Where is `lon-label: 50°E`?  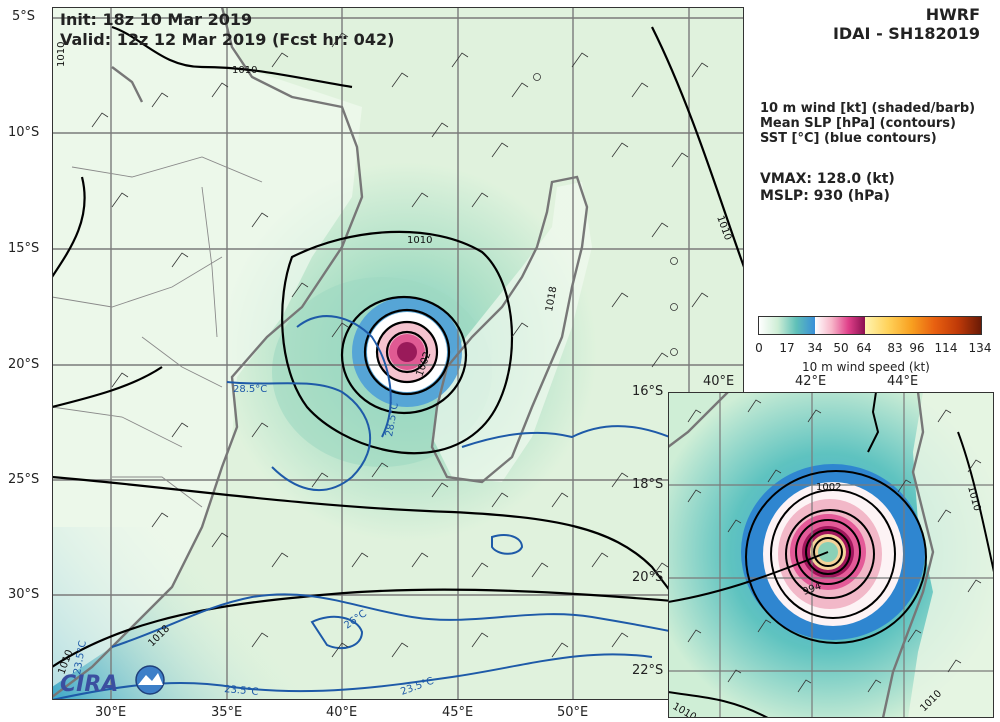
lon-label: 50°E is located at coordinates (573, 712).